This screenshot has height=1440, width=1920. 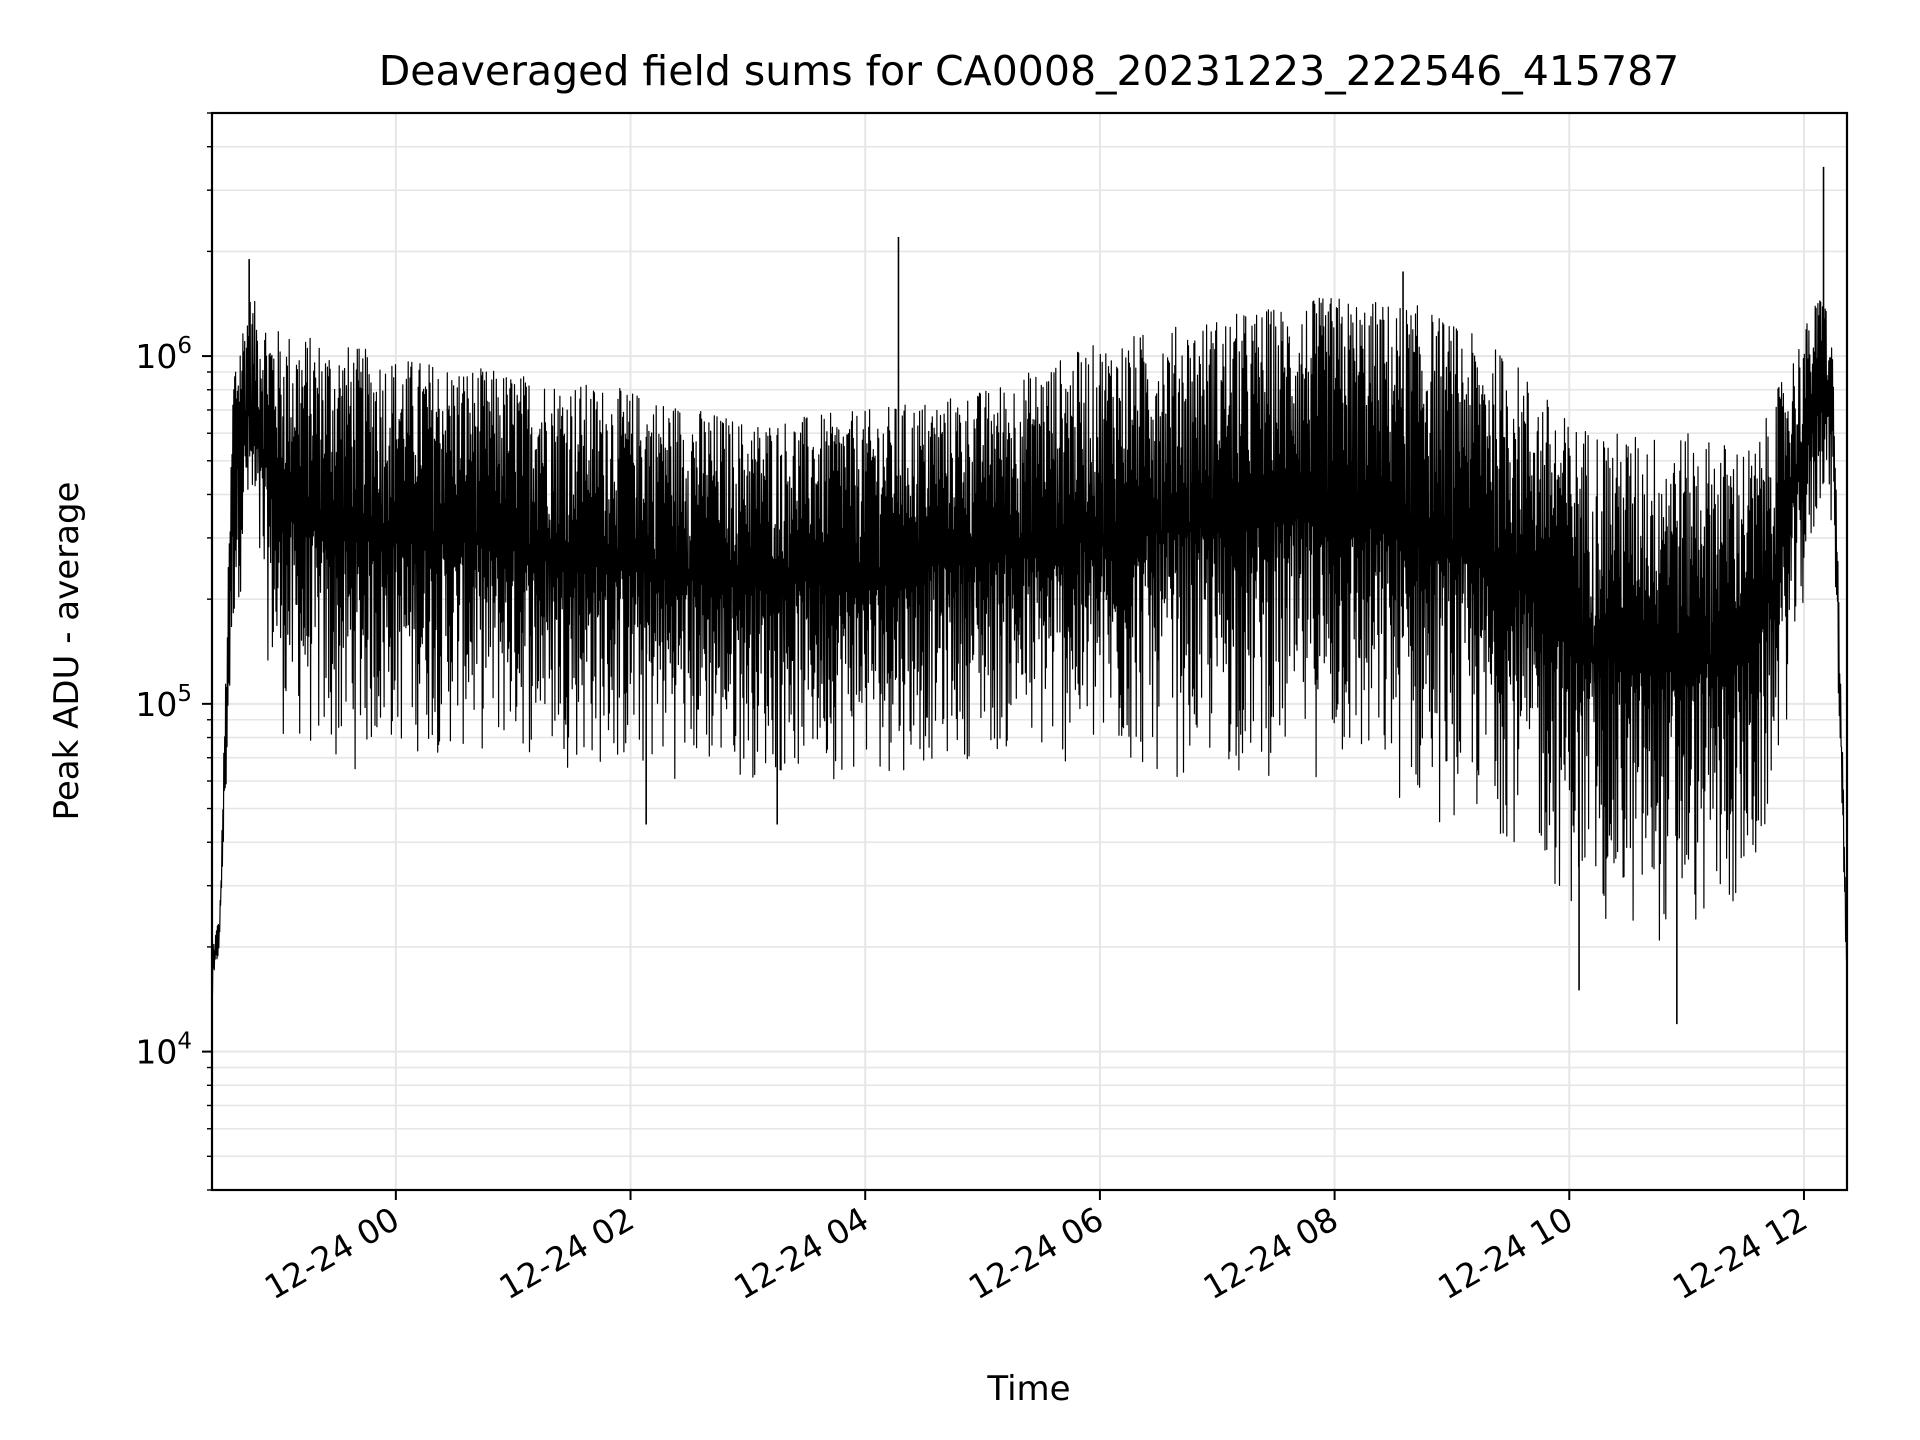 What do you see at coordinates (163, 1050) in the screenshot?
I see `y-tick-label: 104` at bounding box center [163, 1050].